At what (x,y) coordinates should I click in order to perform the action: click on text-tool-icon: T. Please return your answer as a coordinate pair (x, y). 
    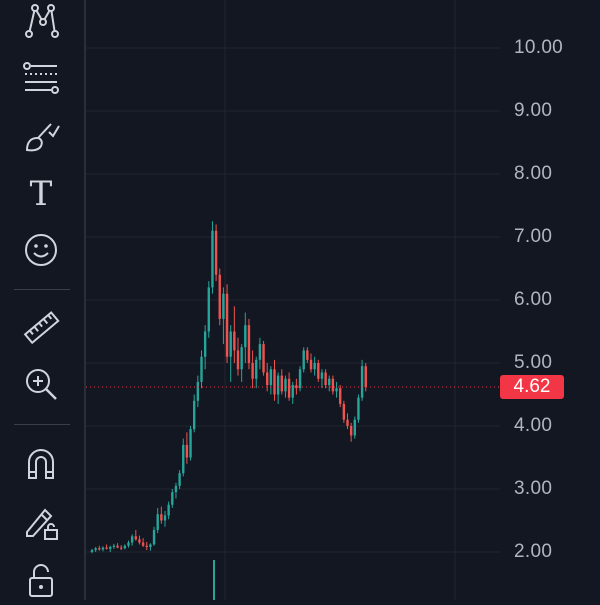
    Looking at the image, I should click on (41, 194).